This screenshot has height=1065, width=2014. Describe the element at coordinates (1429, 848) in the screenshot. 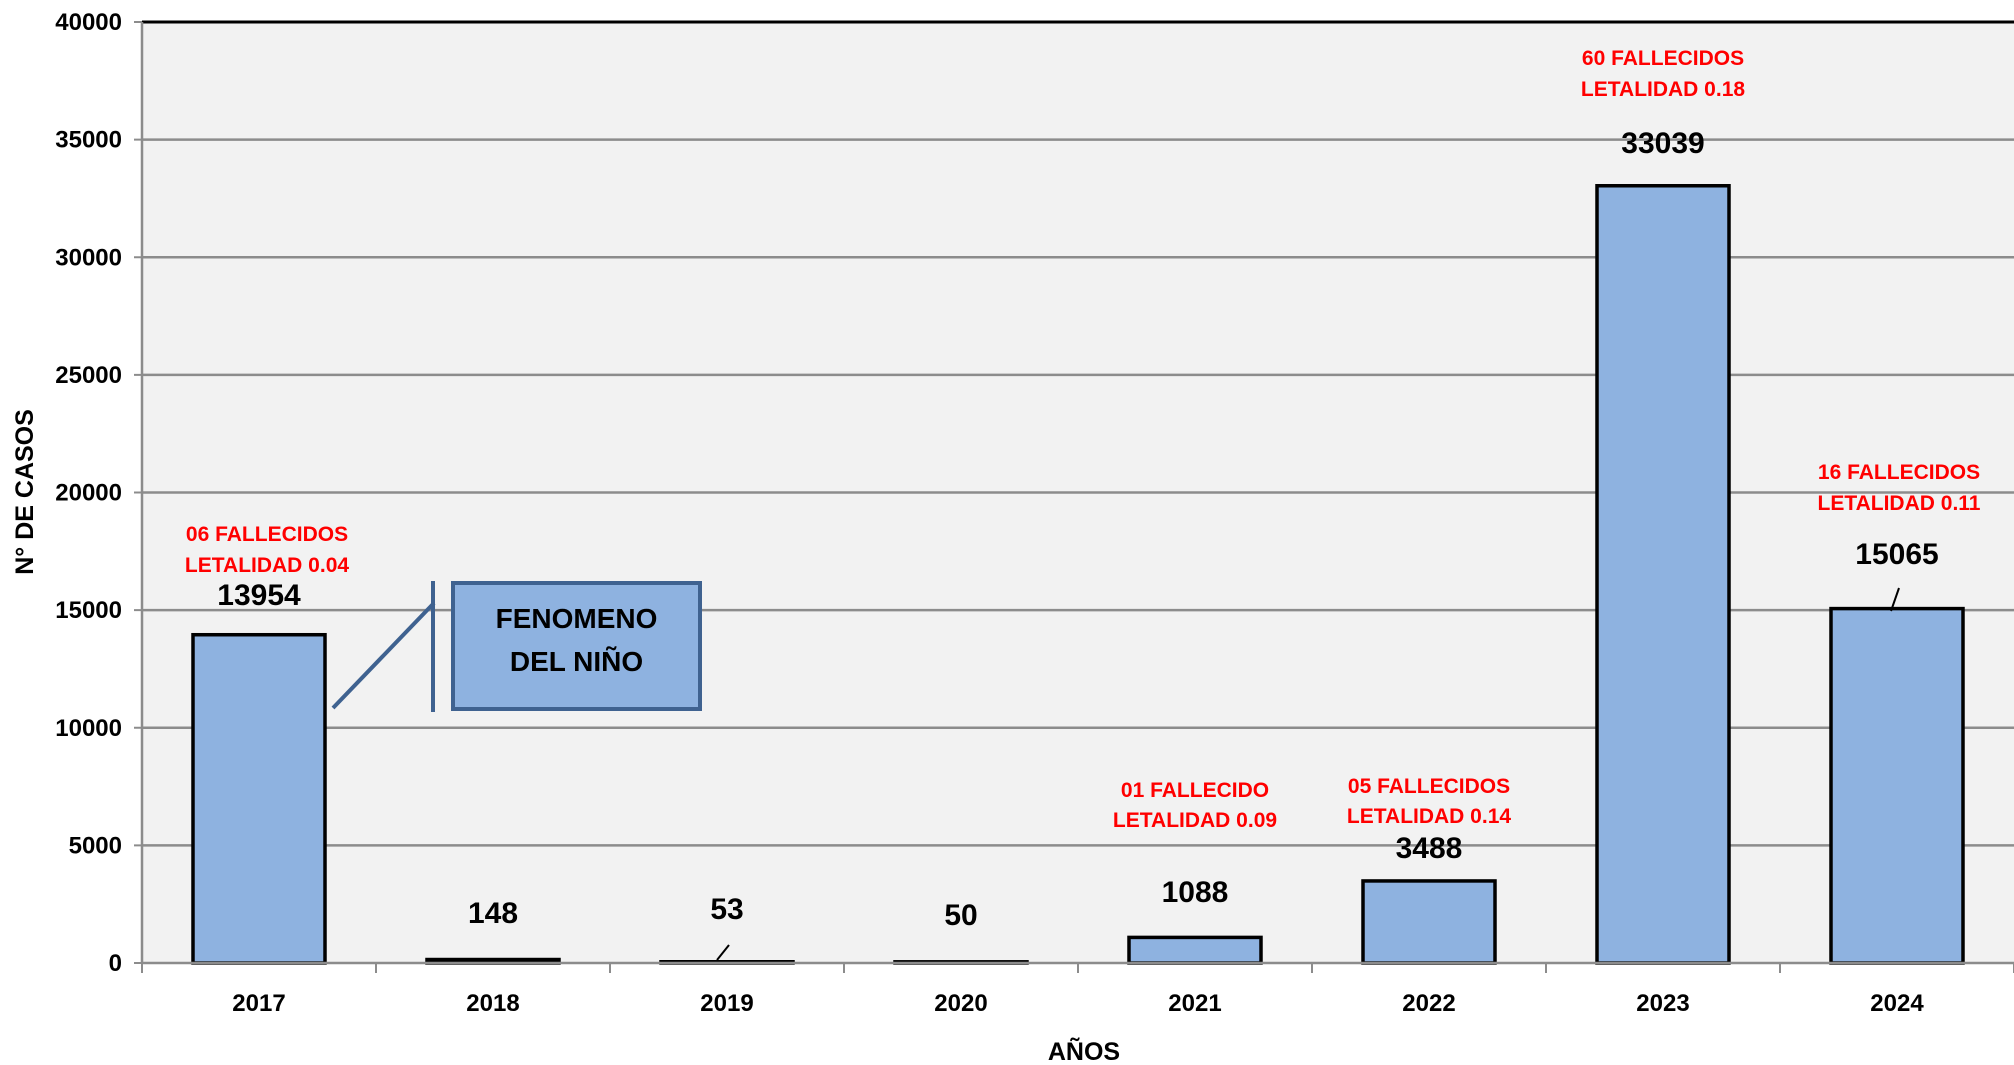

I see `data-label-2022: 3488` at that location.